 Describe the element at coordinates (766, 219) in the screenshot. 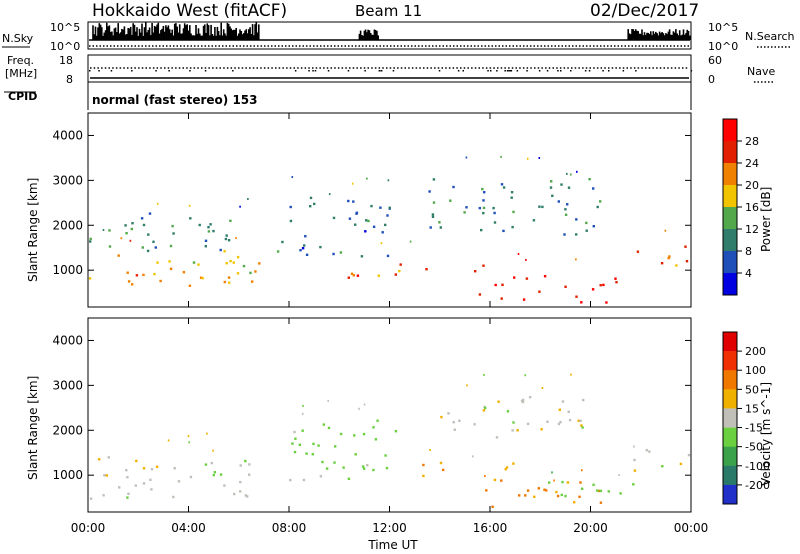

I see `power-colorbar-label: Power [dB]` at that location.